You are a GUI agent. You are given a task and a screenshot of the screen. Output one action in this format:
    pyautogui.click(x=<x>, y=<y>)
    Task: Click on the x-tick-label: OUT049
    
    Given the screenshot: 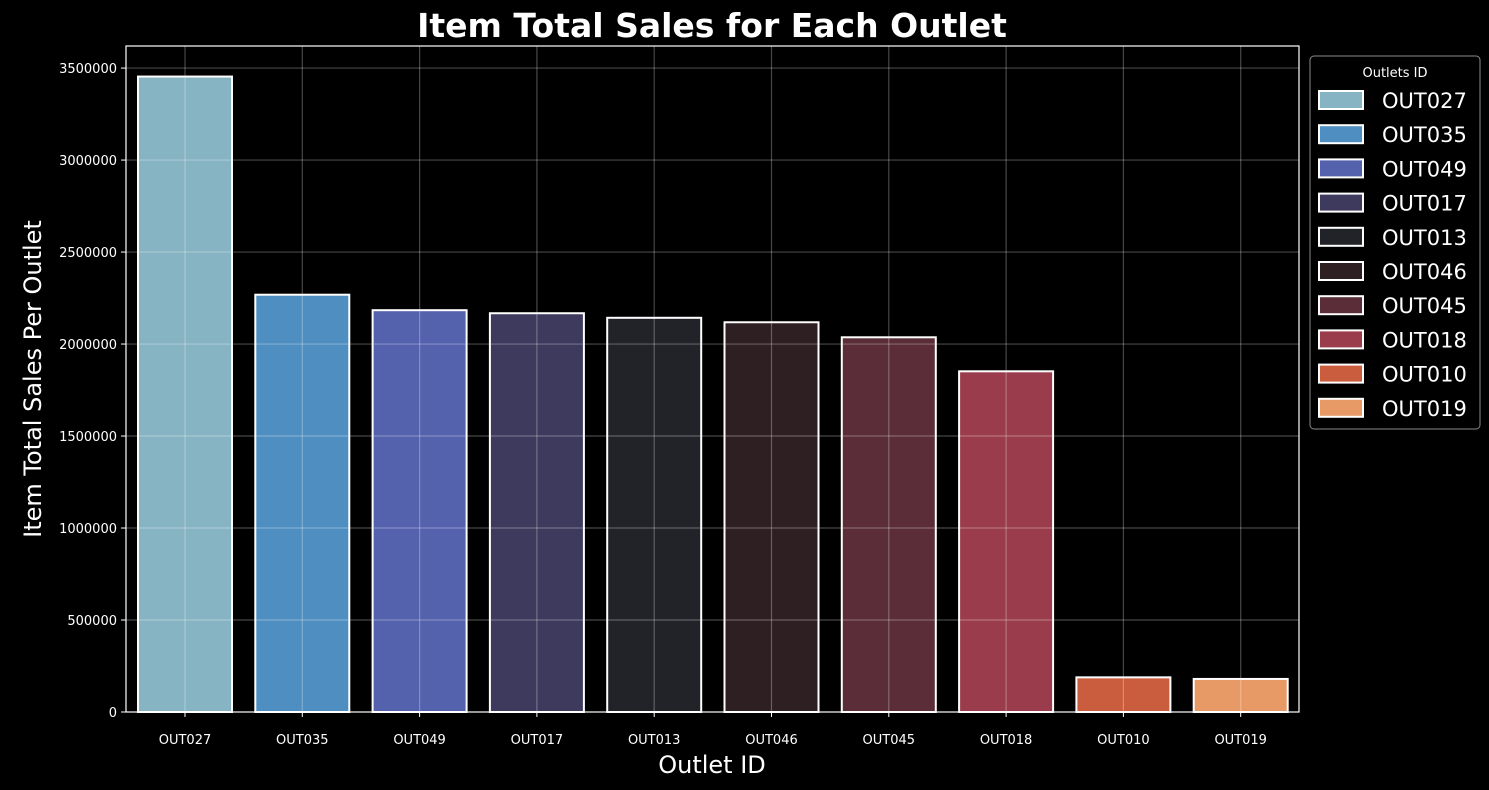 What is the action you would take?
    pyautogui.click(x=419, y=740)
    